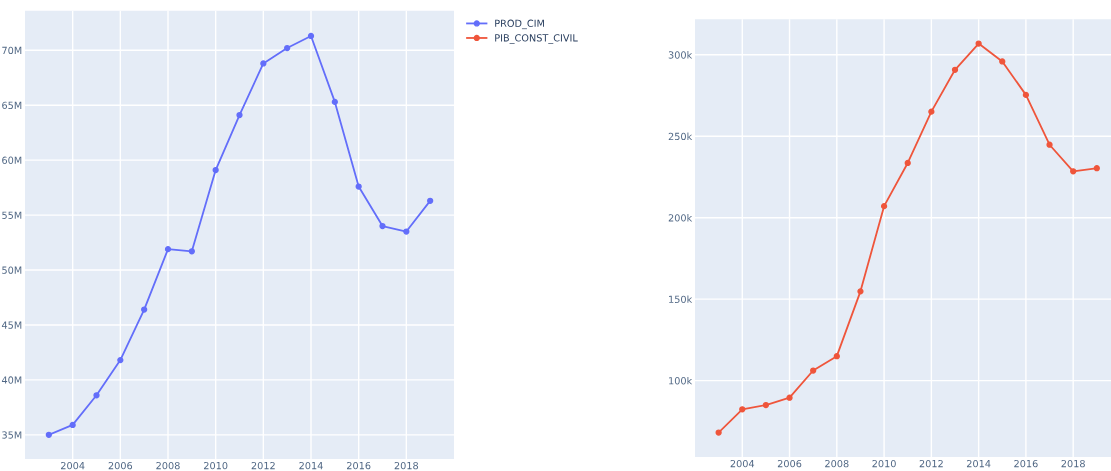 The image size is (1111, 471). I want to click on y-tick-label: 40M, so click(11, 380).